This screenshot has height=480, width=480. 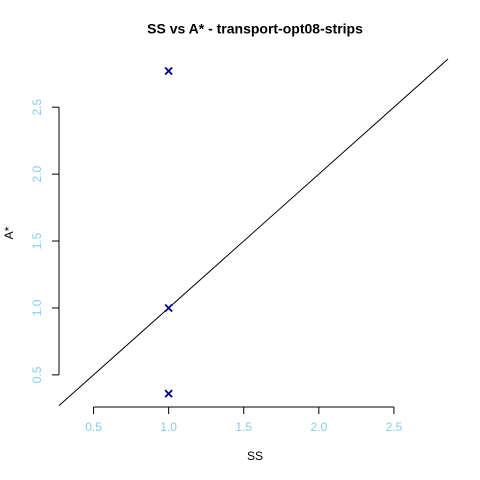 What do you see at coordinates (255, 29) in the screenshot?
I see `chart-title: SS vs A* - transport-opt08-strips` at bounding box center [255, 29].